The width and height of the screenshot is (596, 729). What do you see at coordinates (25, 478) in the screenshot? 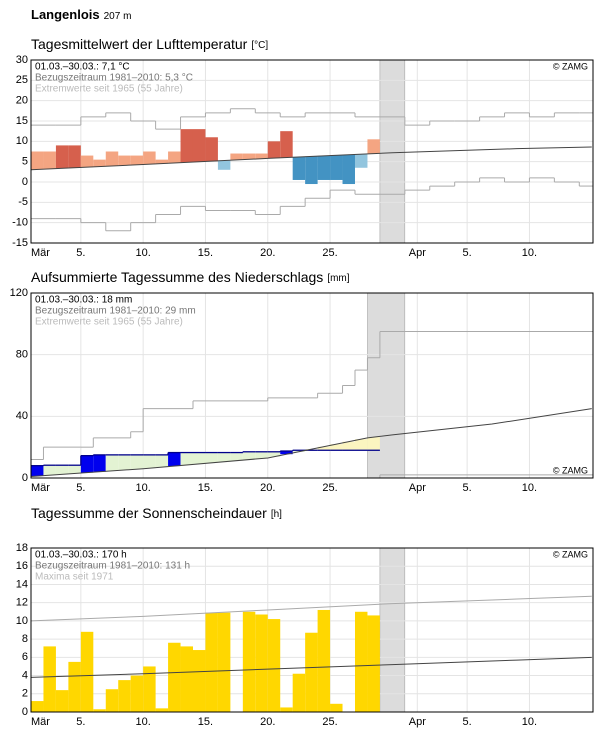
I see `y-tick-label: 0` at bounding box center [25, 478].